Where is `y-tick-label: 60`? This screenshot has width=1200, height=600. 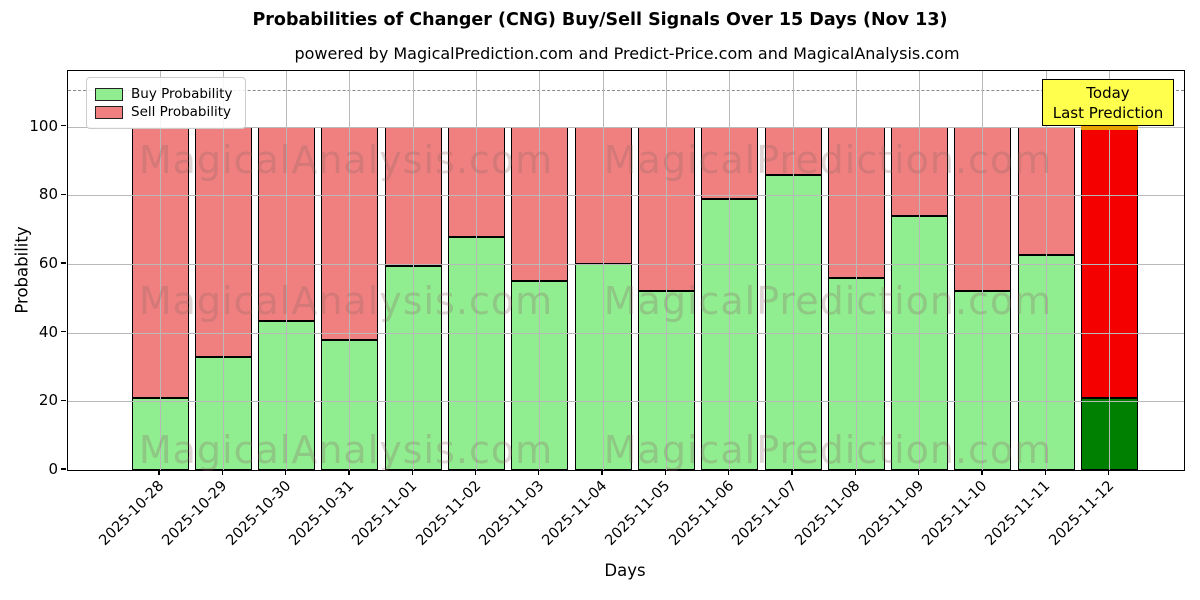
y-tick-label: 60 is located at coordinates (48, 262).